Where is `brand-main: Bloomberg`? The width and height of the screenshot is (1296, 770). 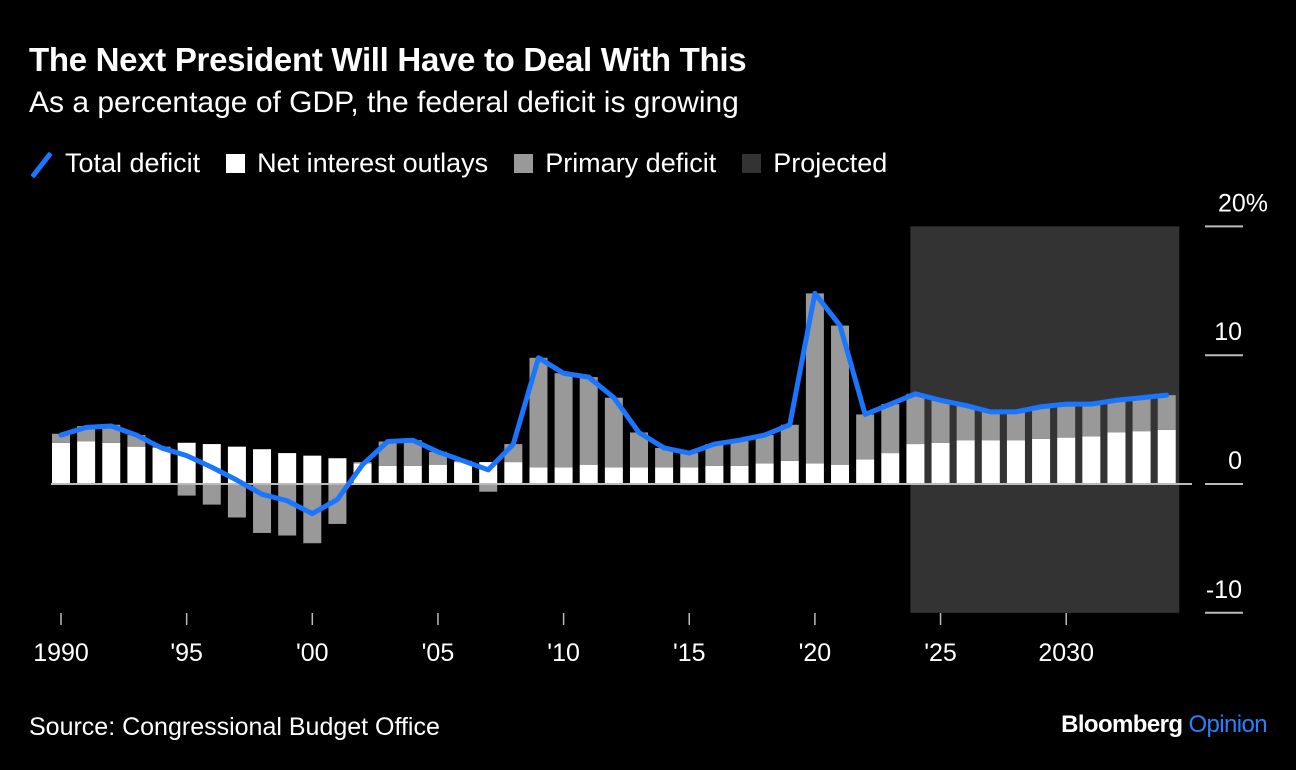 brand-main: Bloomberg is located at coordinates (1122, 724).